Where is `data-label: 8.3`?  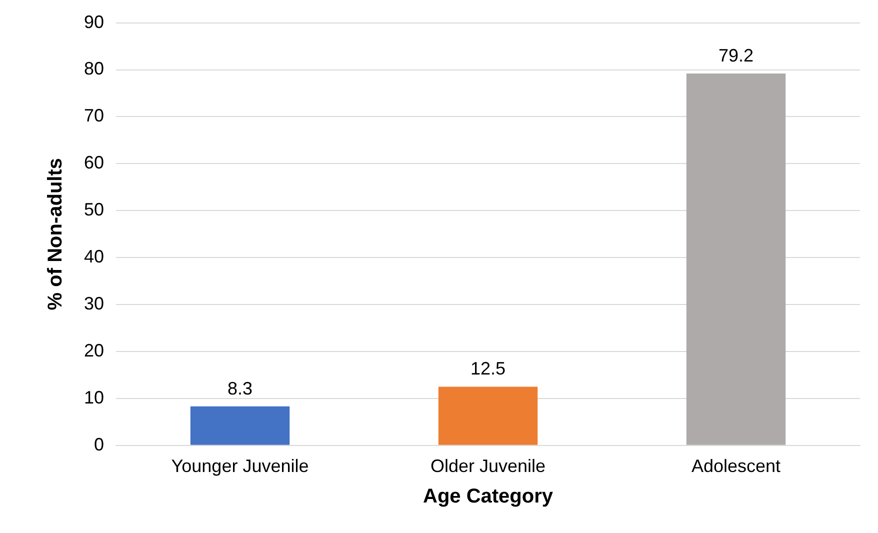 data-label: 8.3 is located at coordinates (240, 388).